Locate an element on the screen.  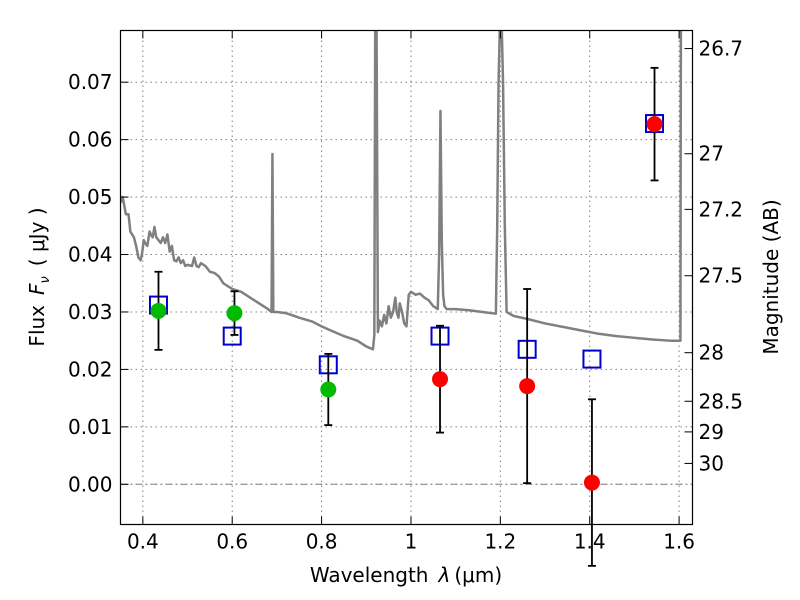
y2-tick-label: 30 is located at coordinates (711, 463).